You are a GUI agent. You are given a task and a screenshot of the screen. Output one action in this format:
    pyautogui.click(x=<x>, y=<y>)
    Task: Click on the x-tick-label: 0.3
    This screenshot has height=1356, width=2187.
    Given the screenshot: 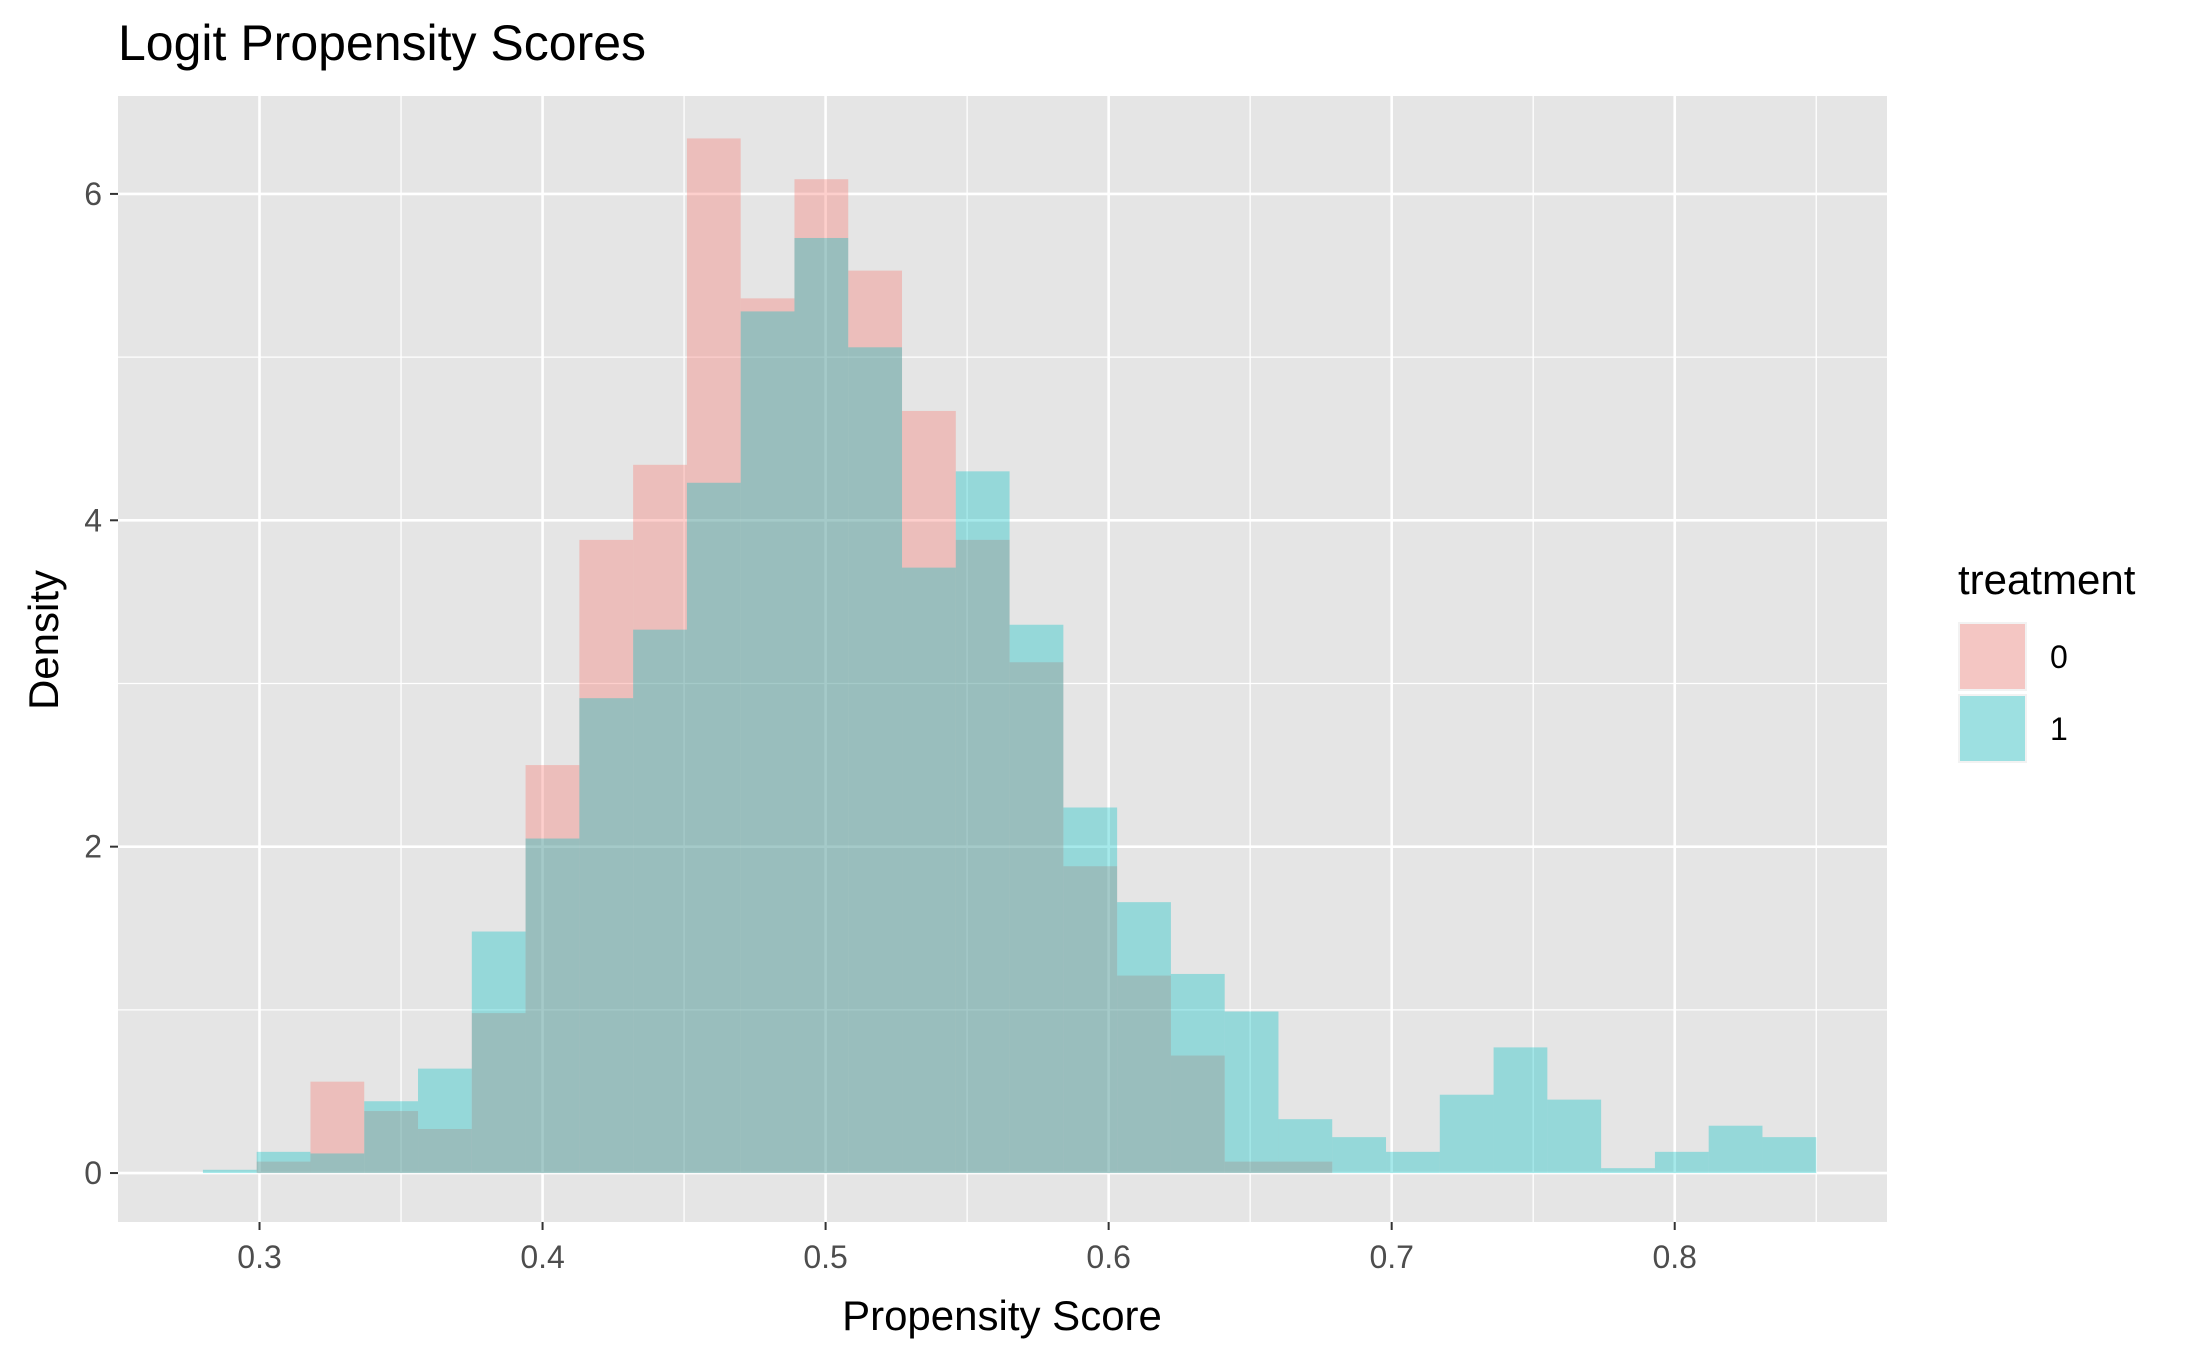 What is the action you would take?
    pyautogui.click(x=259, y=1257)
    